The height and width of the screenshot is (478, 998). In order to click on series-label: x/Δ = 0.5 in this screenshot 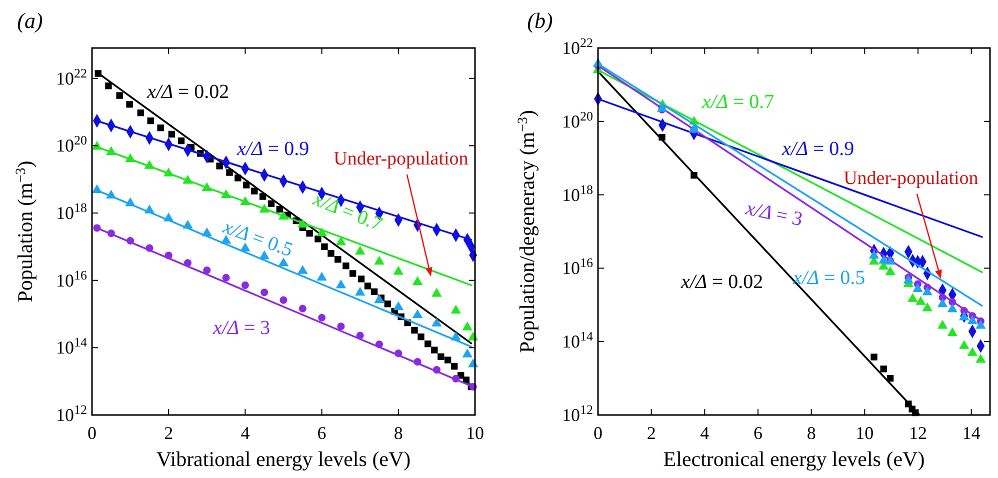, I will do `click(829, 278)`.